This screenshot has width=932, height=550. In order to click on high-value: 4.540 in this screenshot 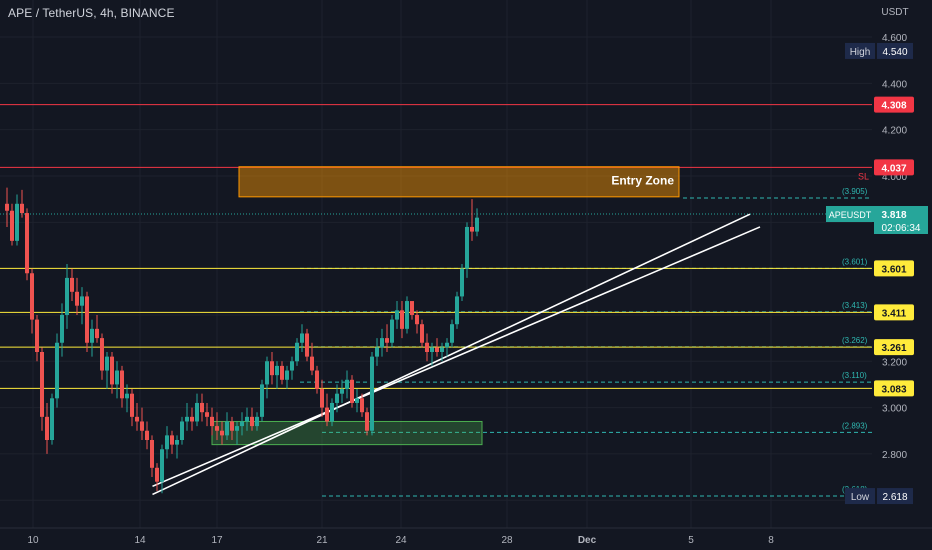, I will do `click(894, 52)`.